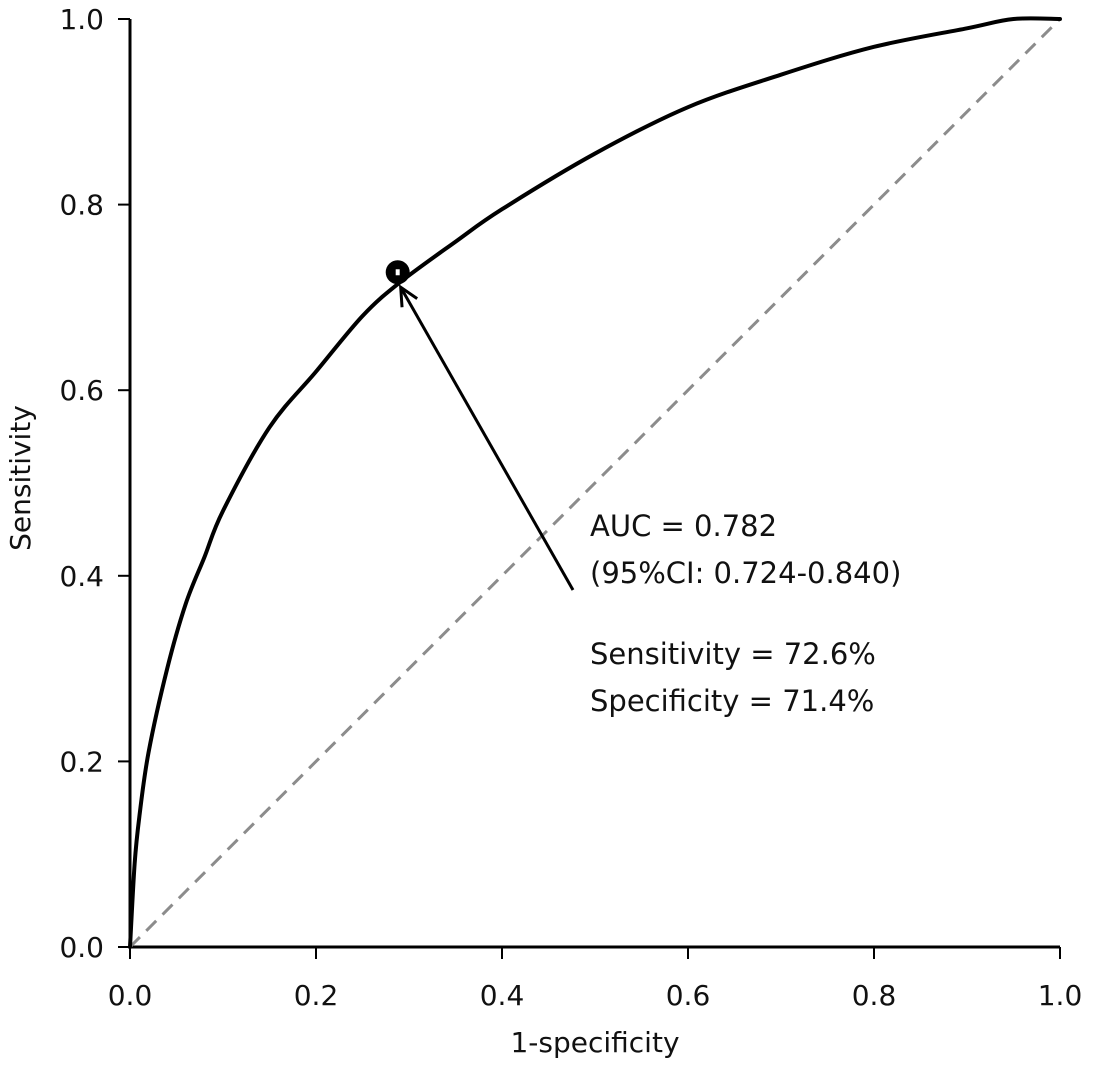 The image size is (1108, 1074). What do you see at coordinates (1060, 995) in the screenshot?
I see `x-tick-label: 1.0` at bounding box center [1060, 995].